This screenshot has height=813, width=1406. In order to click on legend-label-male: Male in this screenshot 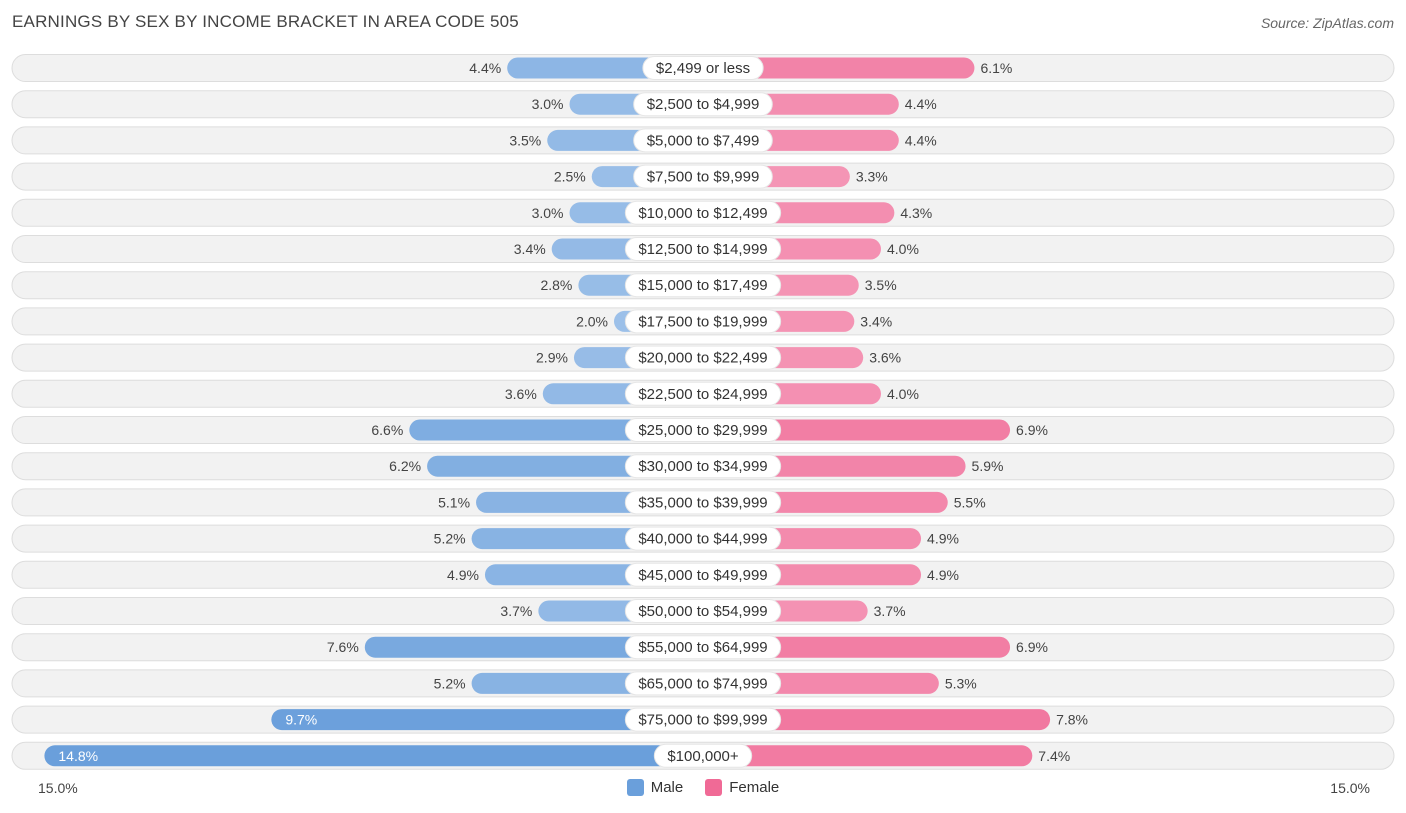, I will do `click(667, 787)`.